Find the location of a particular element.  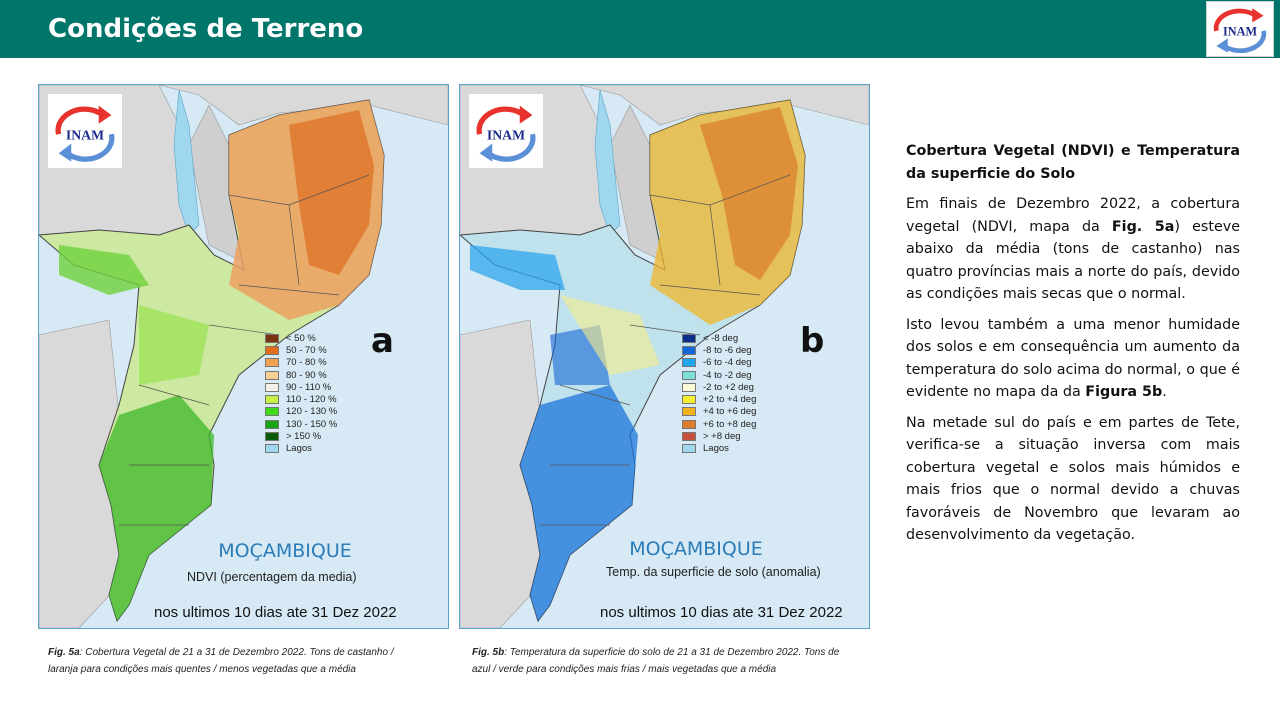

legend-item: +4 to +6 deg is located at coordinates (719, 412).